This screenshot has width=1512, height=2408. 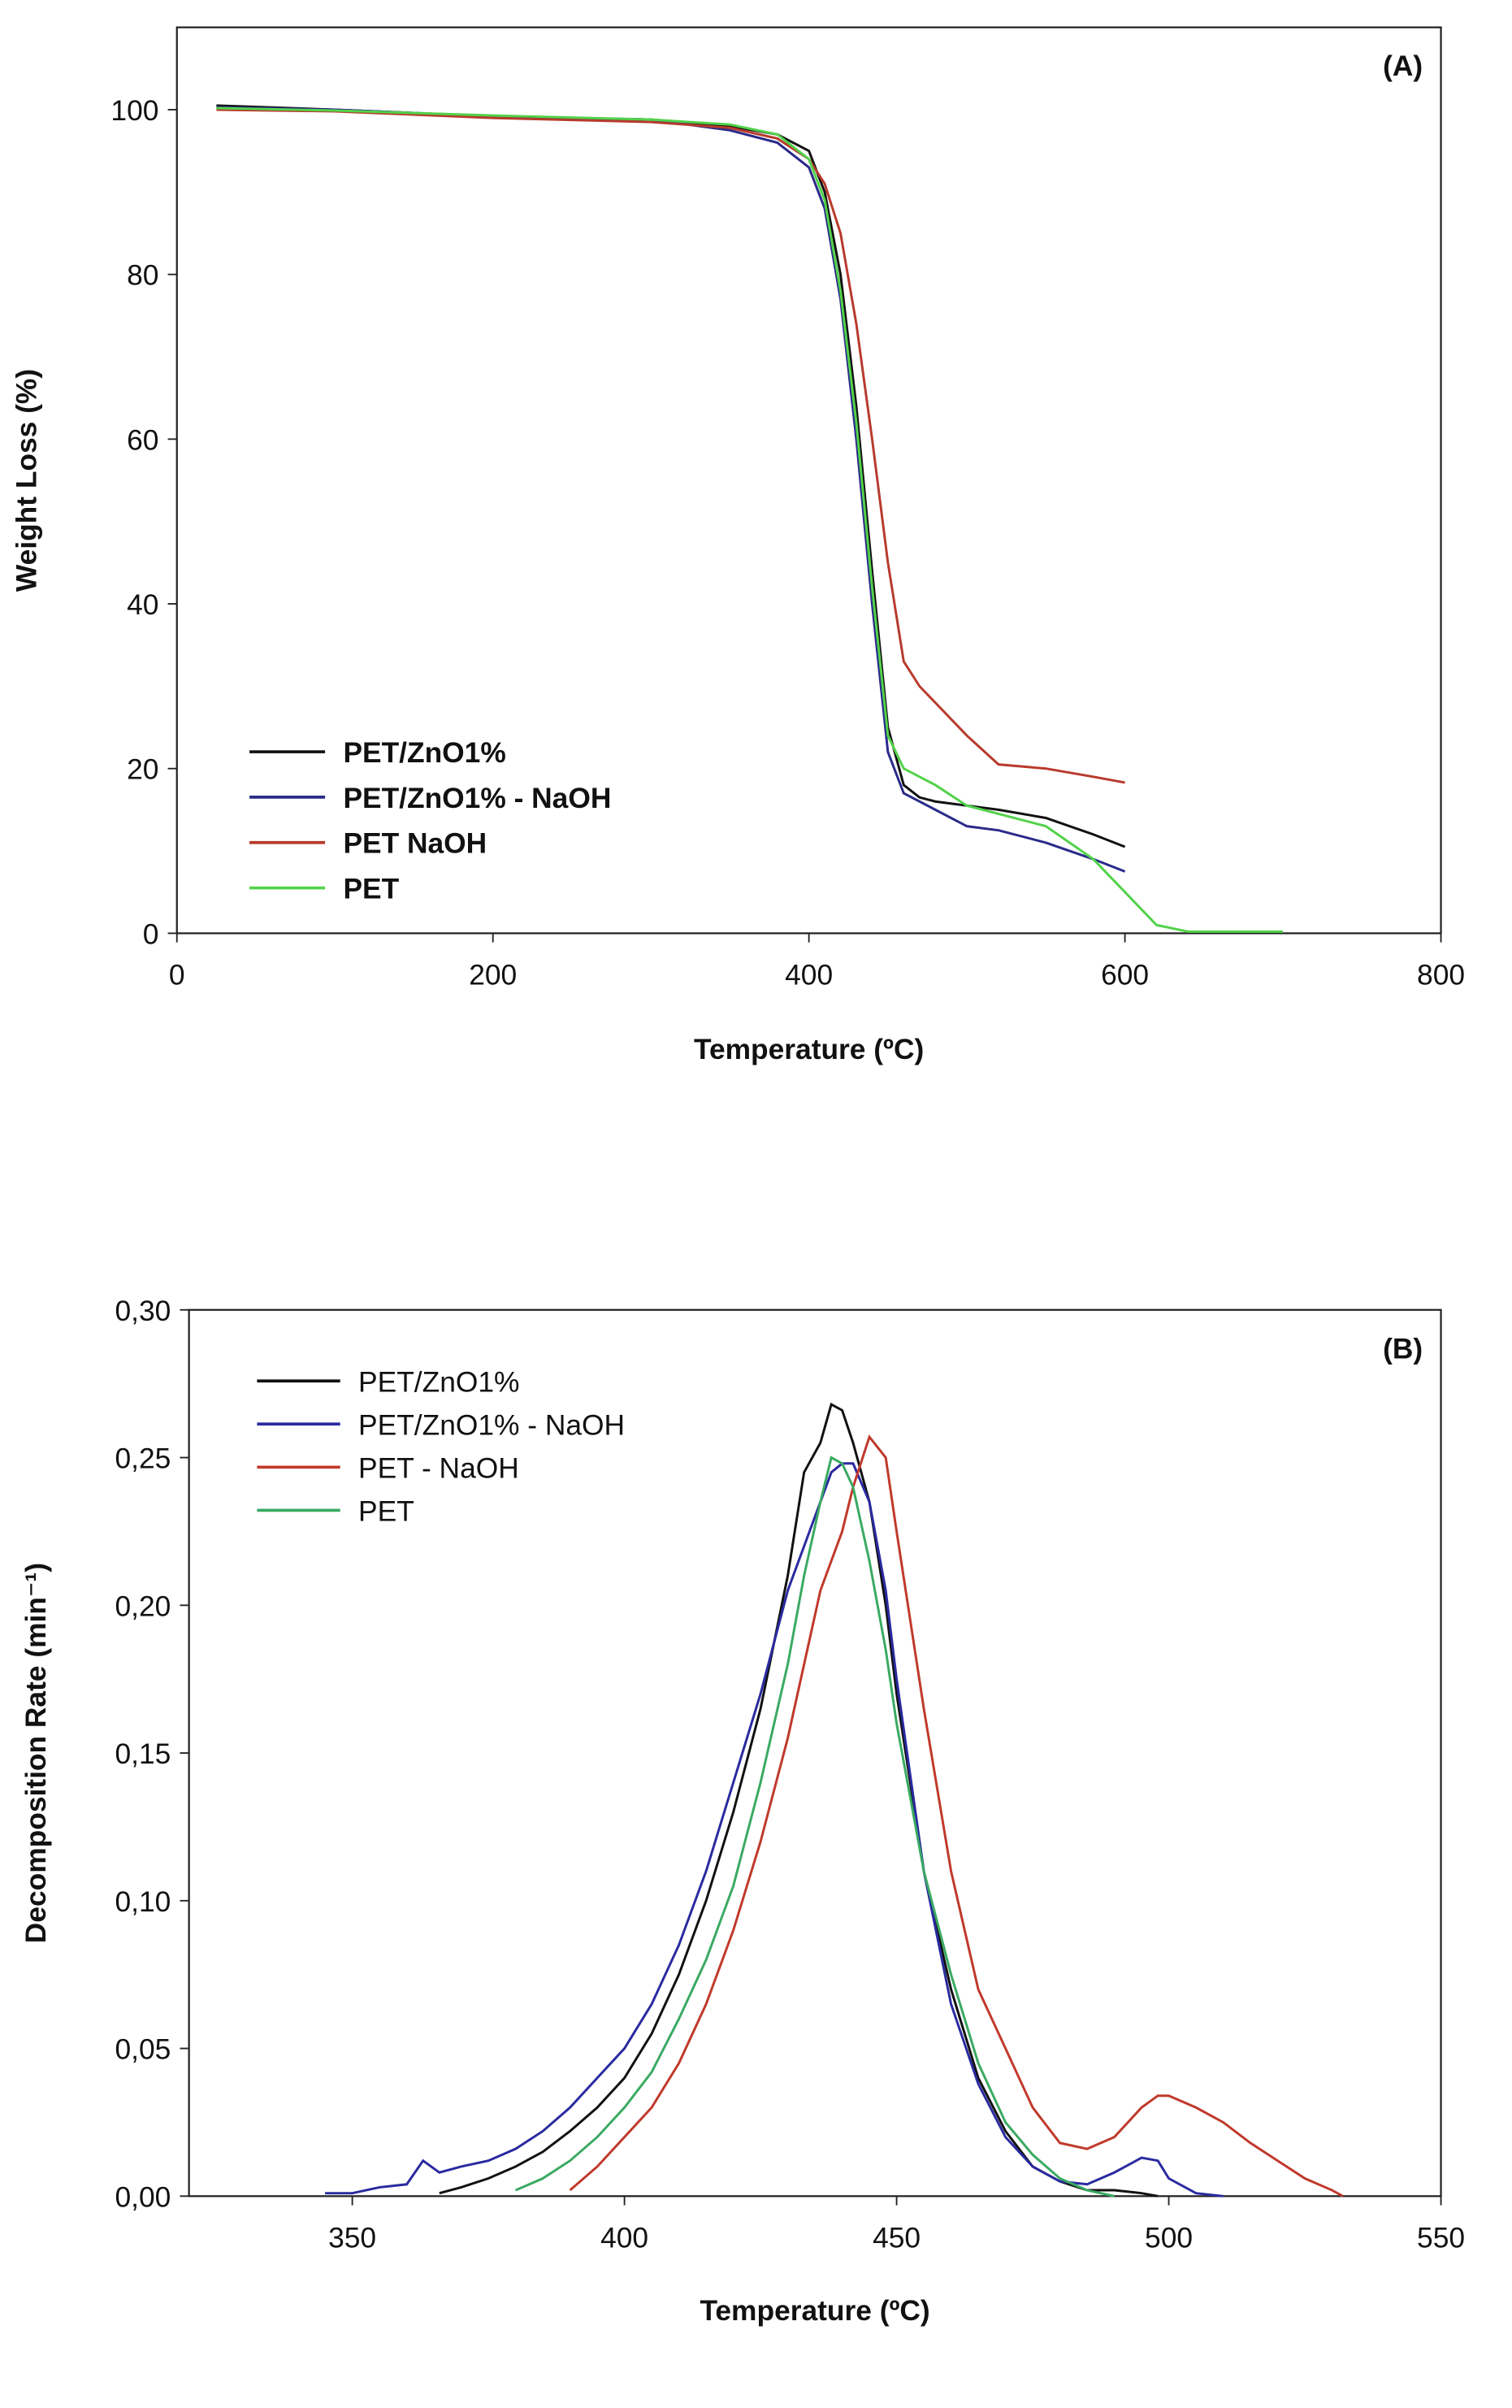 I want to click on y-tick-label: 0,10, so click(x=143, y=1902).